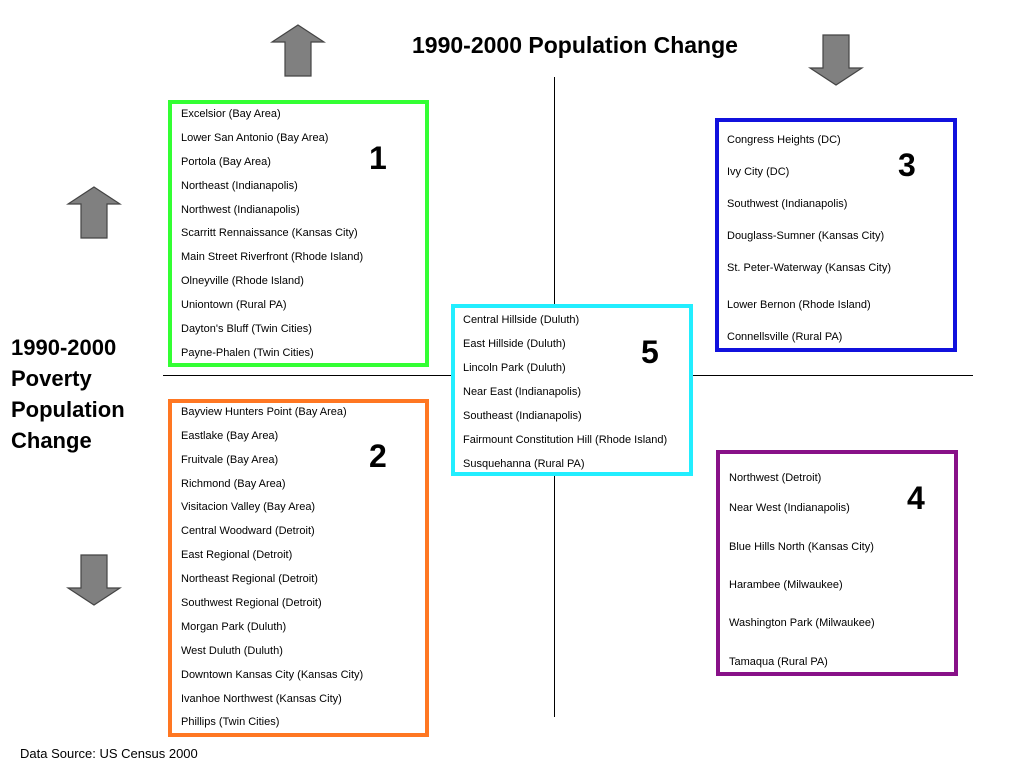 The width and height of the screenshot is (1024, 768). I want to click on list-item: Susquehanna (Rural PA), so click(524, 464).